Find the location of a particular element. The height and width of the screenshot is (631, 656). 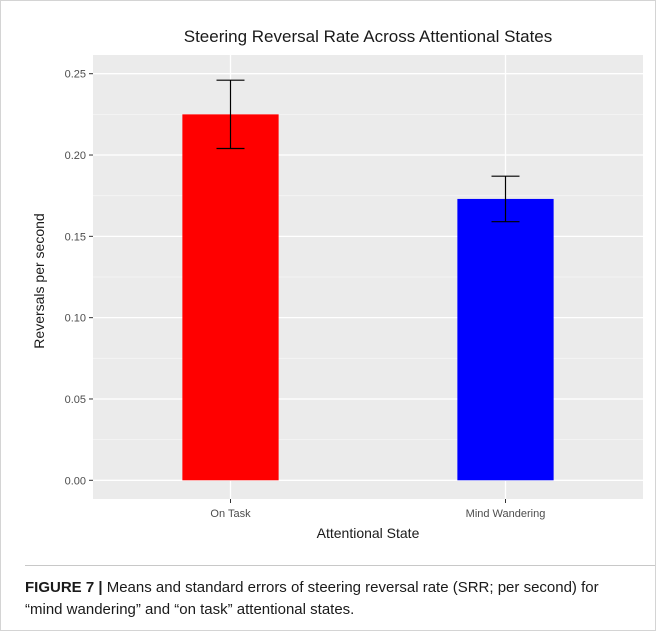

y-axis-title: Reversals per second is located at coordinates (39, 281).